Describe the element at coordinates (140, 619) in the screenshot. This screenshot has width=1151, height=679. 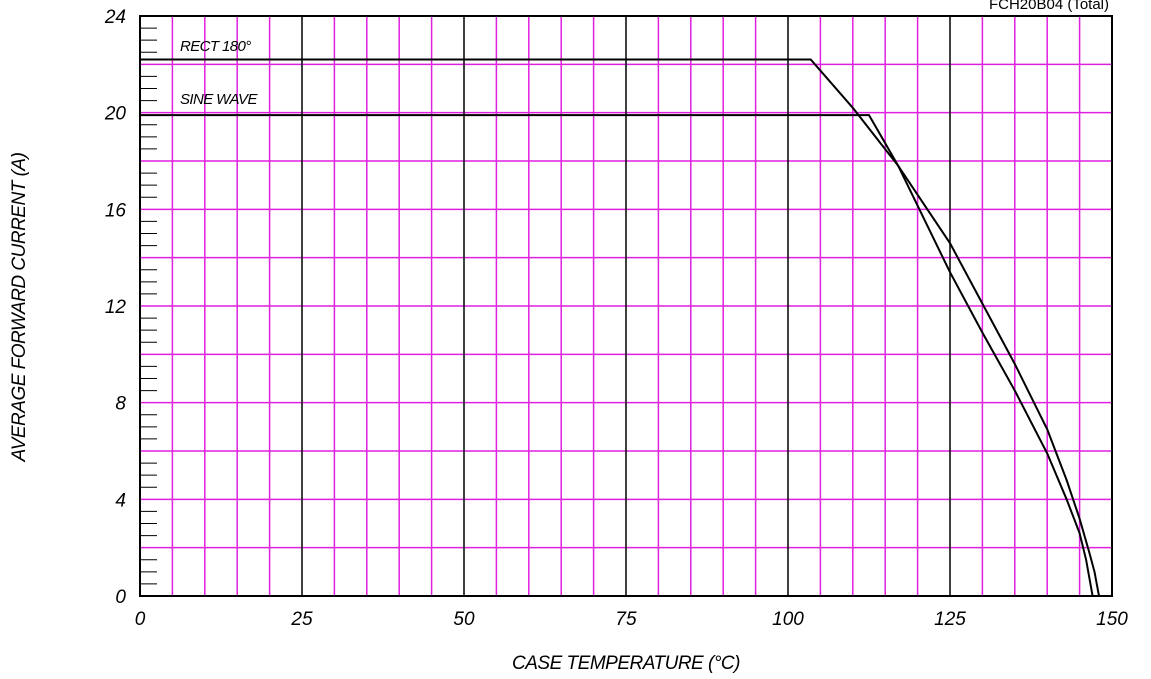
I see `x-tick-label: 0` at that location.